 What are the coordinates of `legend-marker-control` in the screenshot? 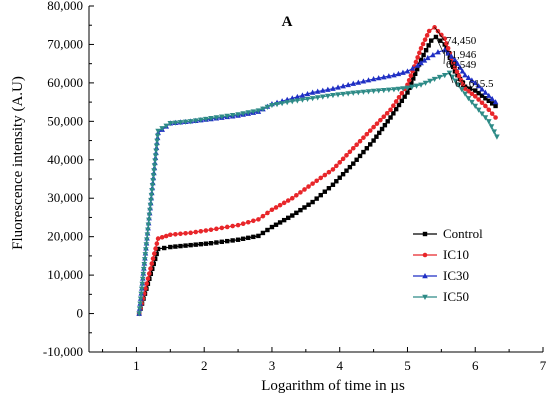 It's located at (425, 234).